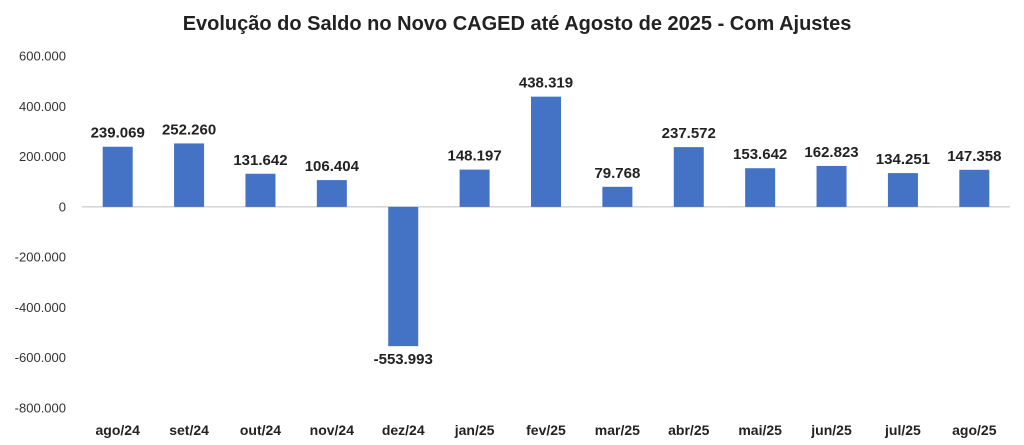 The image size is (1024, 445). I want to click on x-tick-label: dez/24, so click(403, 430).